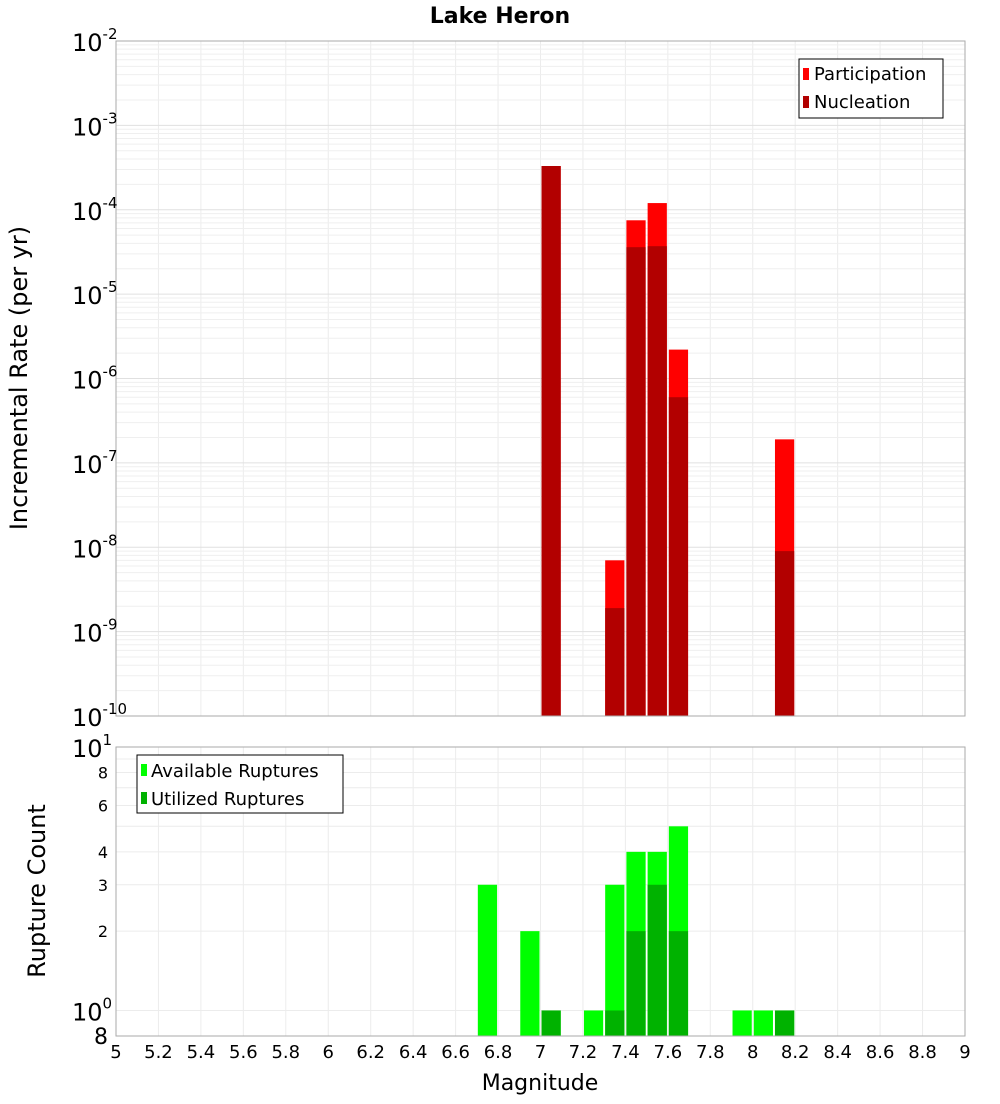 The height and width of the screenshot is (1104, 1000). Describe the element at coordinates (95, 294) in the screenshot. I see `top-y-tick-label: 10⁻⁵` at that location.